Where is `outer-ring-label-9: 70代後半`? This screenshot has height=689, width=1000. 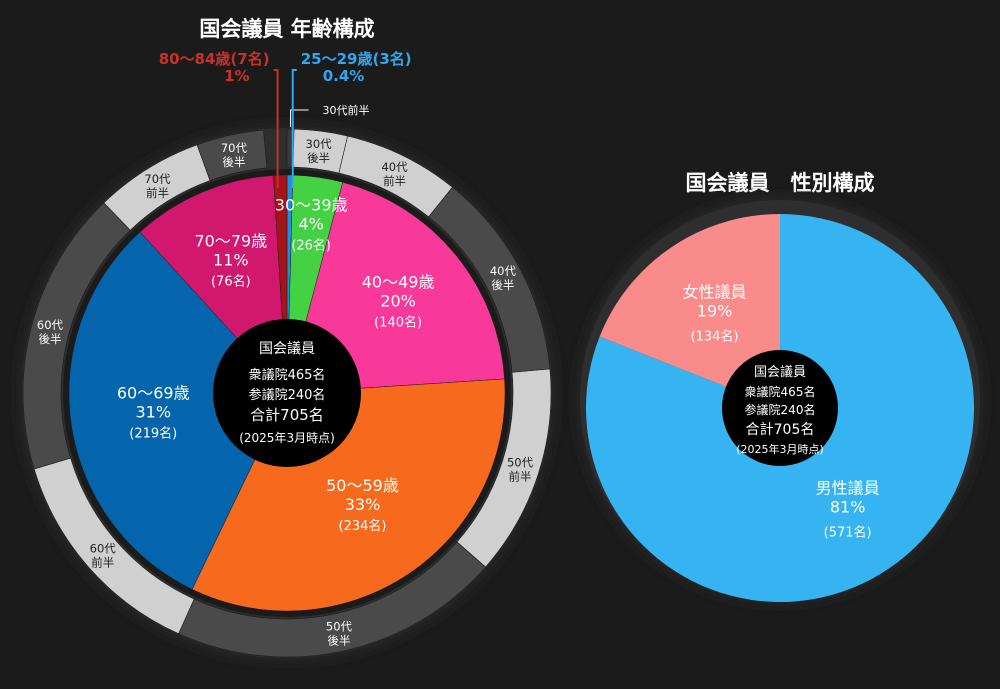
outer-ring-label-9: 70代後半 is located at coordinates (234, 155).